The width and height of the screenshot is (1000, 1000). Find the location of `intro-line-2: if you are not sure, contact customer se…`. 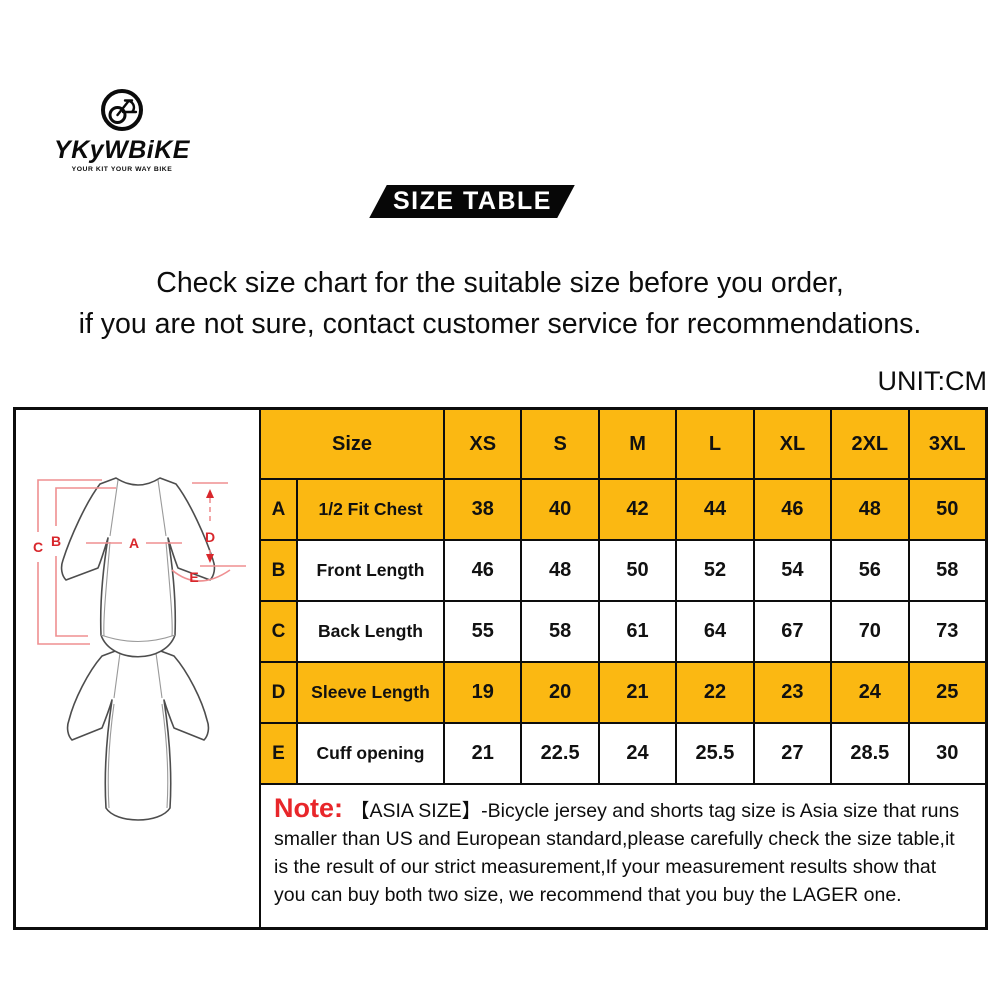

intro-line-2: if you are not sure, contact customer se… is located at coordinates (500, 324).